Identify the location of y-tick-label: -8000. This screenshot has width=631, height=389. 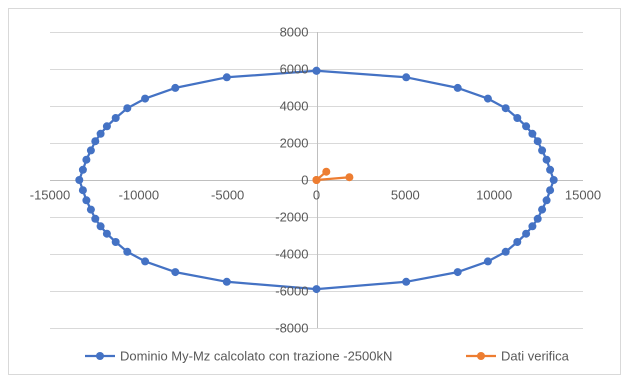
(291, 328).